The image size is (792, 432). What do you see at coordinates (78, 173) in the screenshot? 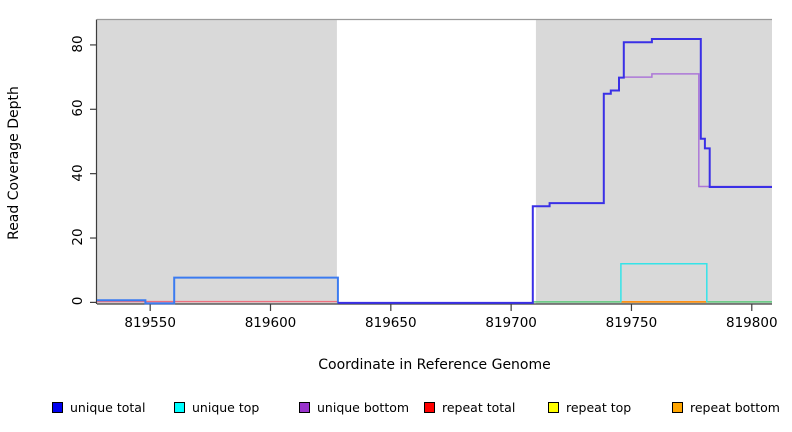
I see `y-tick-label: 40` at bounding box center [78, 173].